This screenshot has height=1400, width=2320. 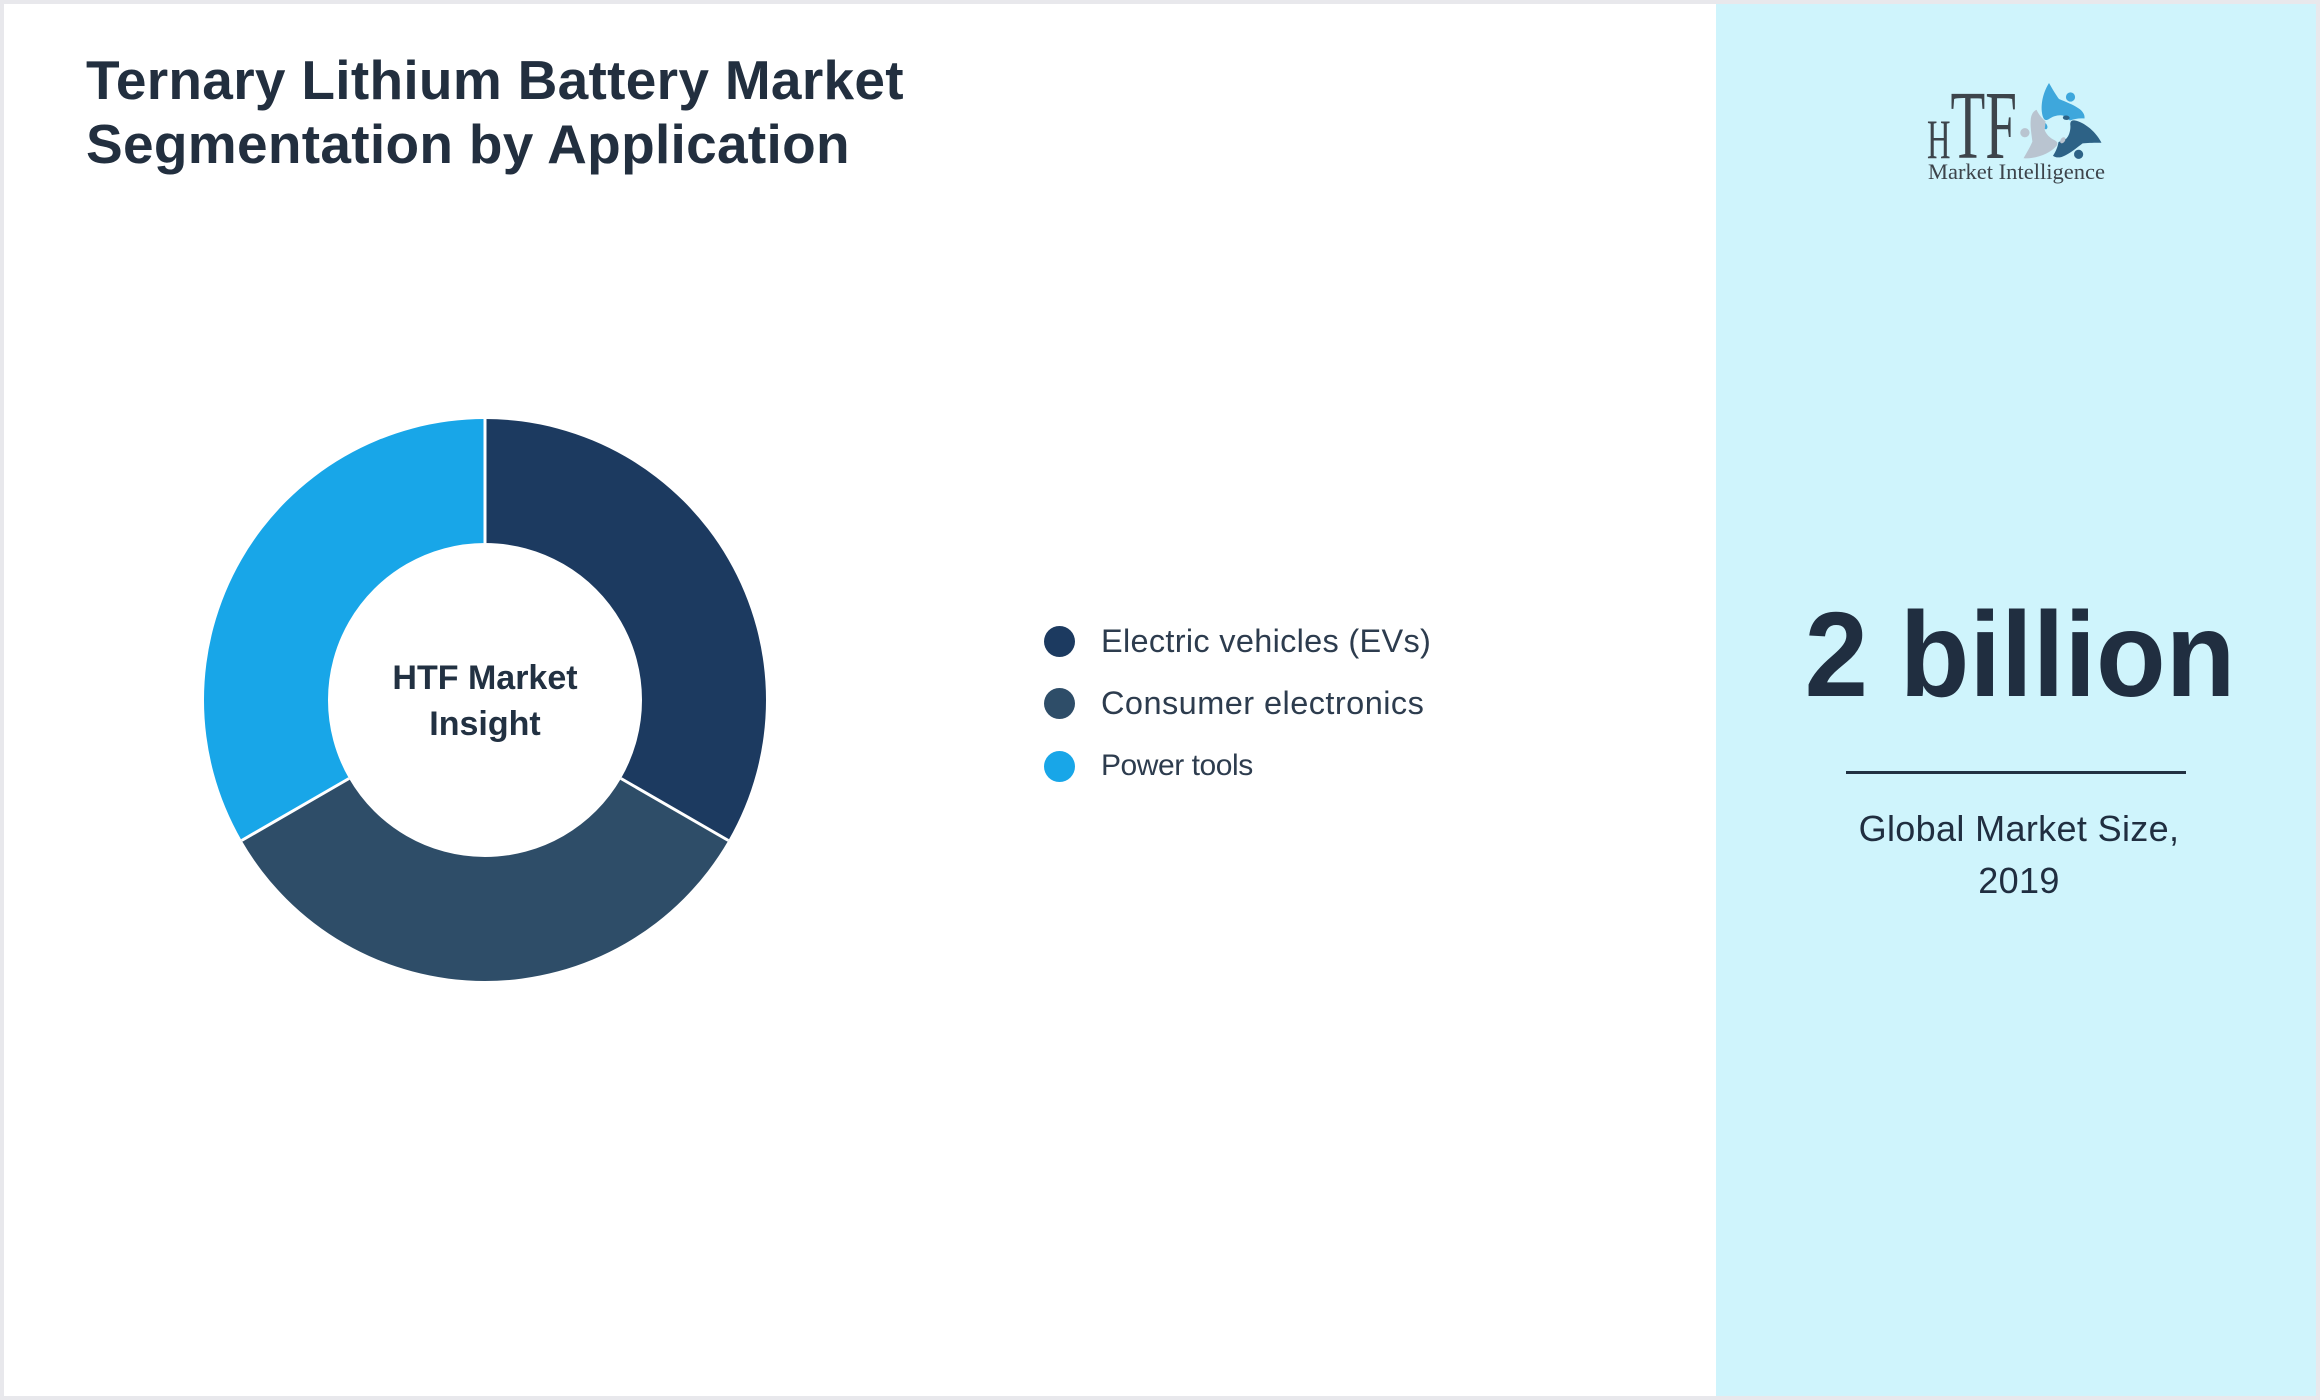 I want to click on svg-text: Market Intelligence, so click(x=2016, y=171).